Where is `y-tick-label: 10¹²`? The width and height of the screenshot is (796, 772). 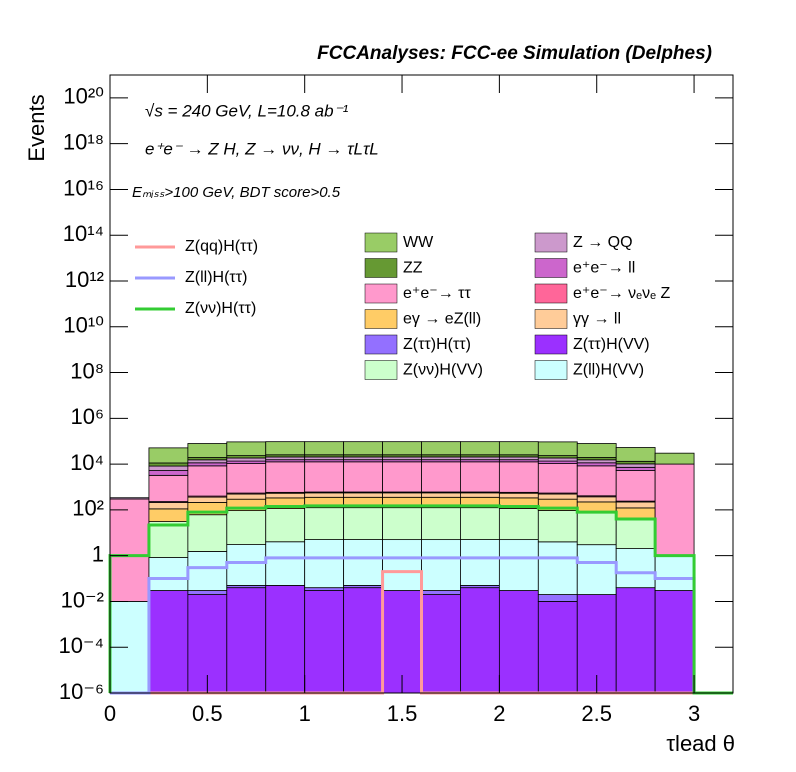
y-tick-label: 10¹² is located at coordinates (84, 279).